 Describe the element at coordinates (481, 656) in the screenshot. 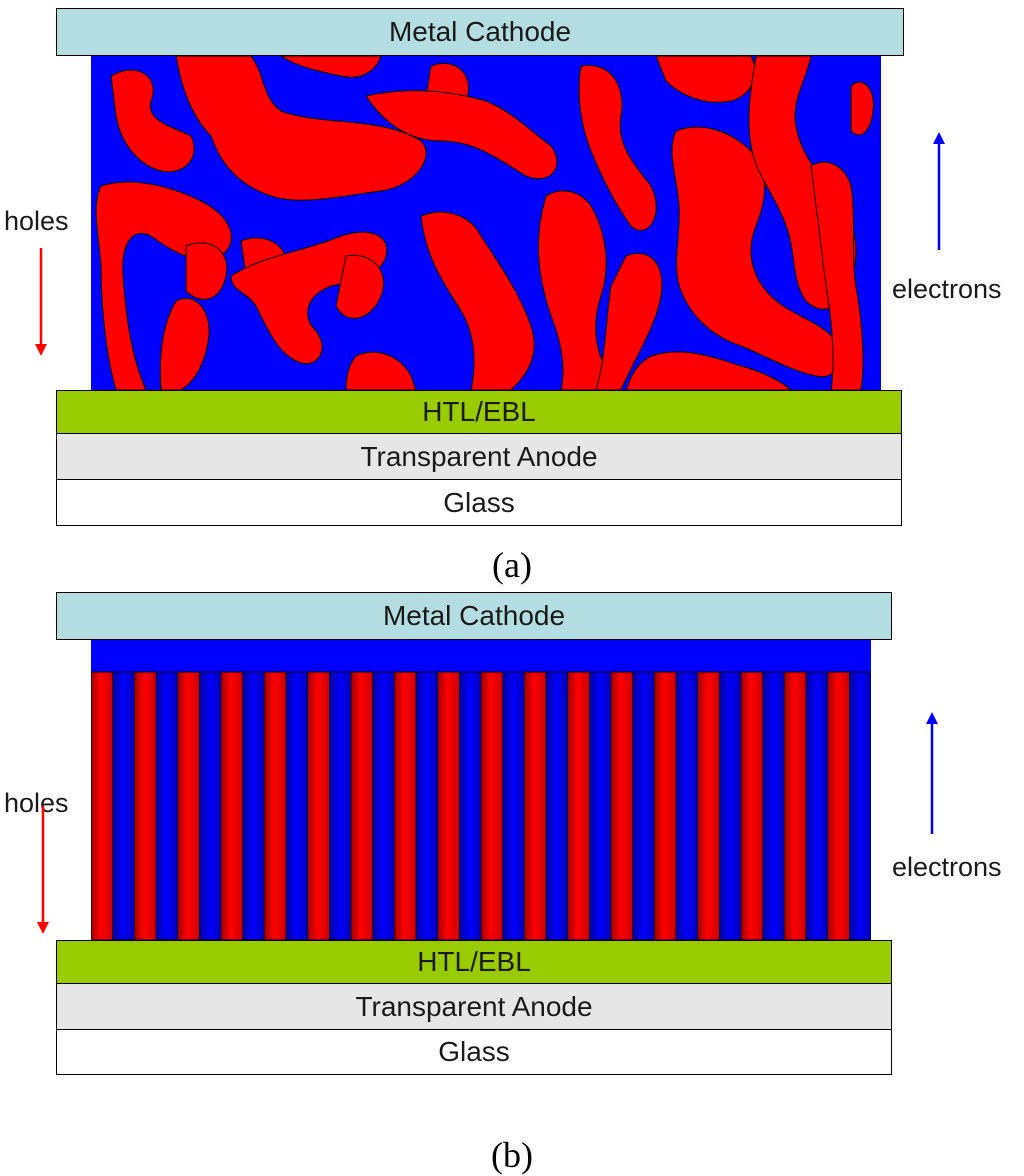

I see `acceptor-capping-layer` at that location.